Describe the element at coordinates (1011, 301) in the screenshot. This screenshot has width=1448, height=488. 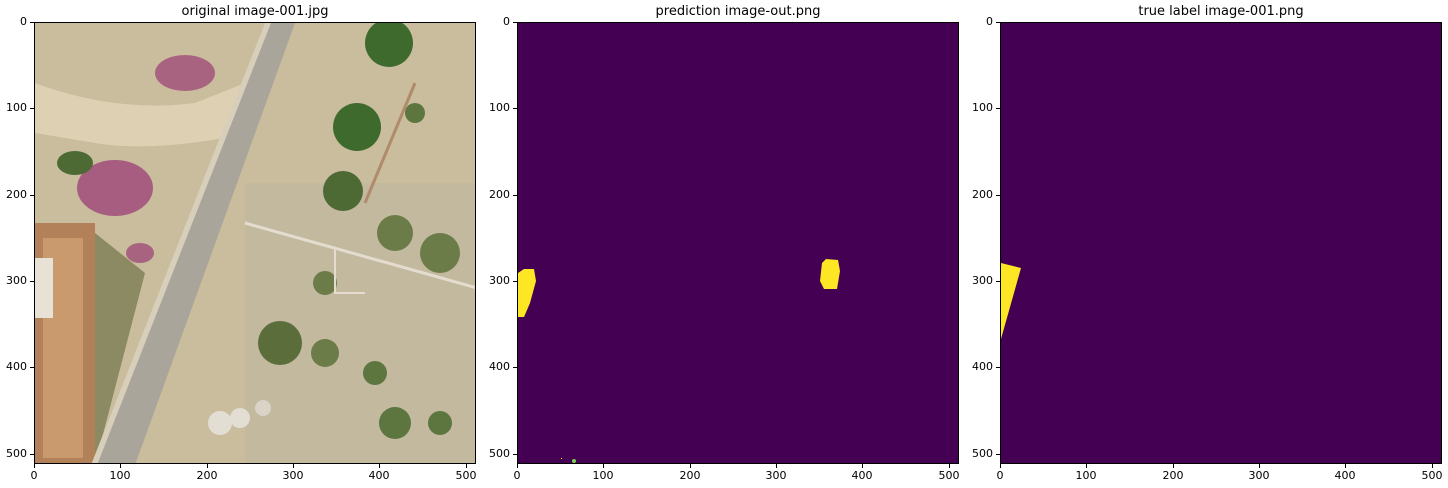
I see `labeled-region` at that location.